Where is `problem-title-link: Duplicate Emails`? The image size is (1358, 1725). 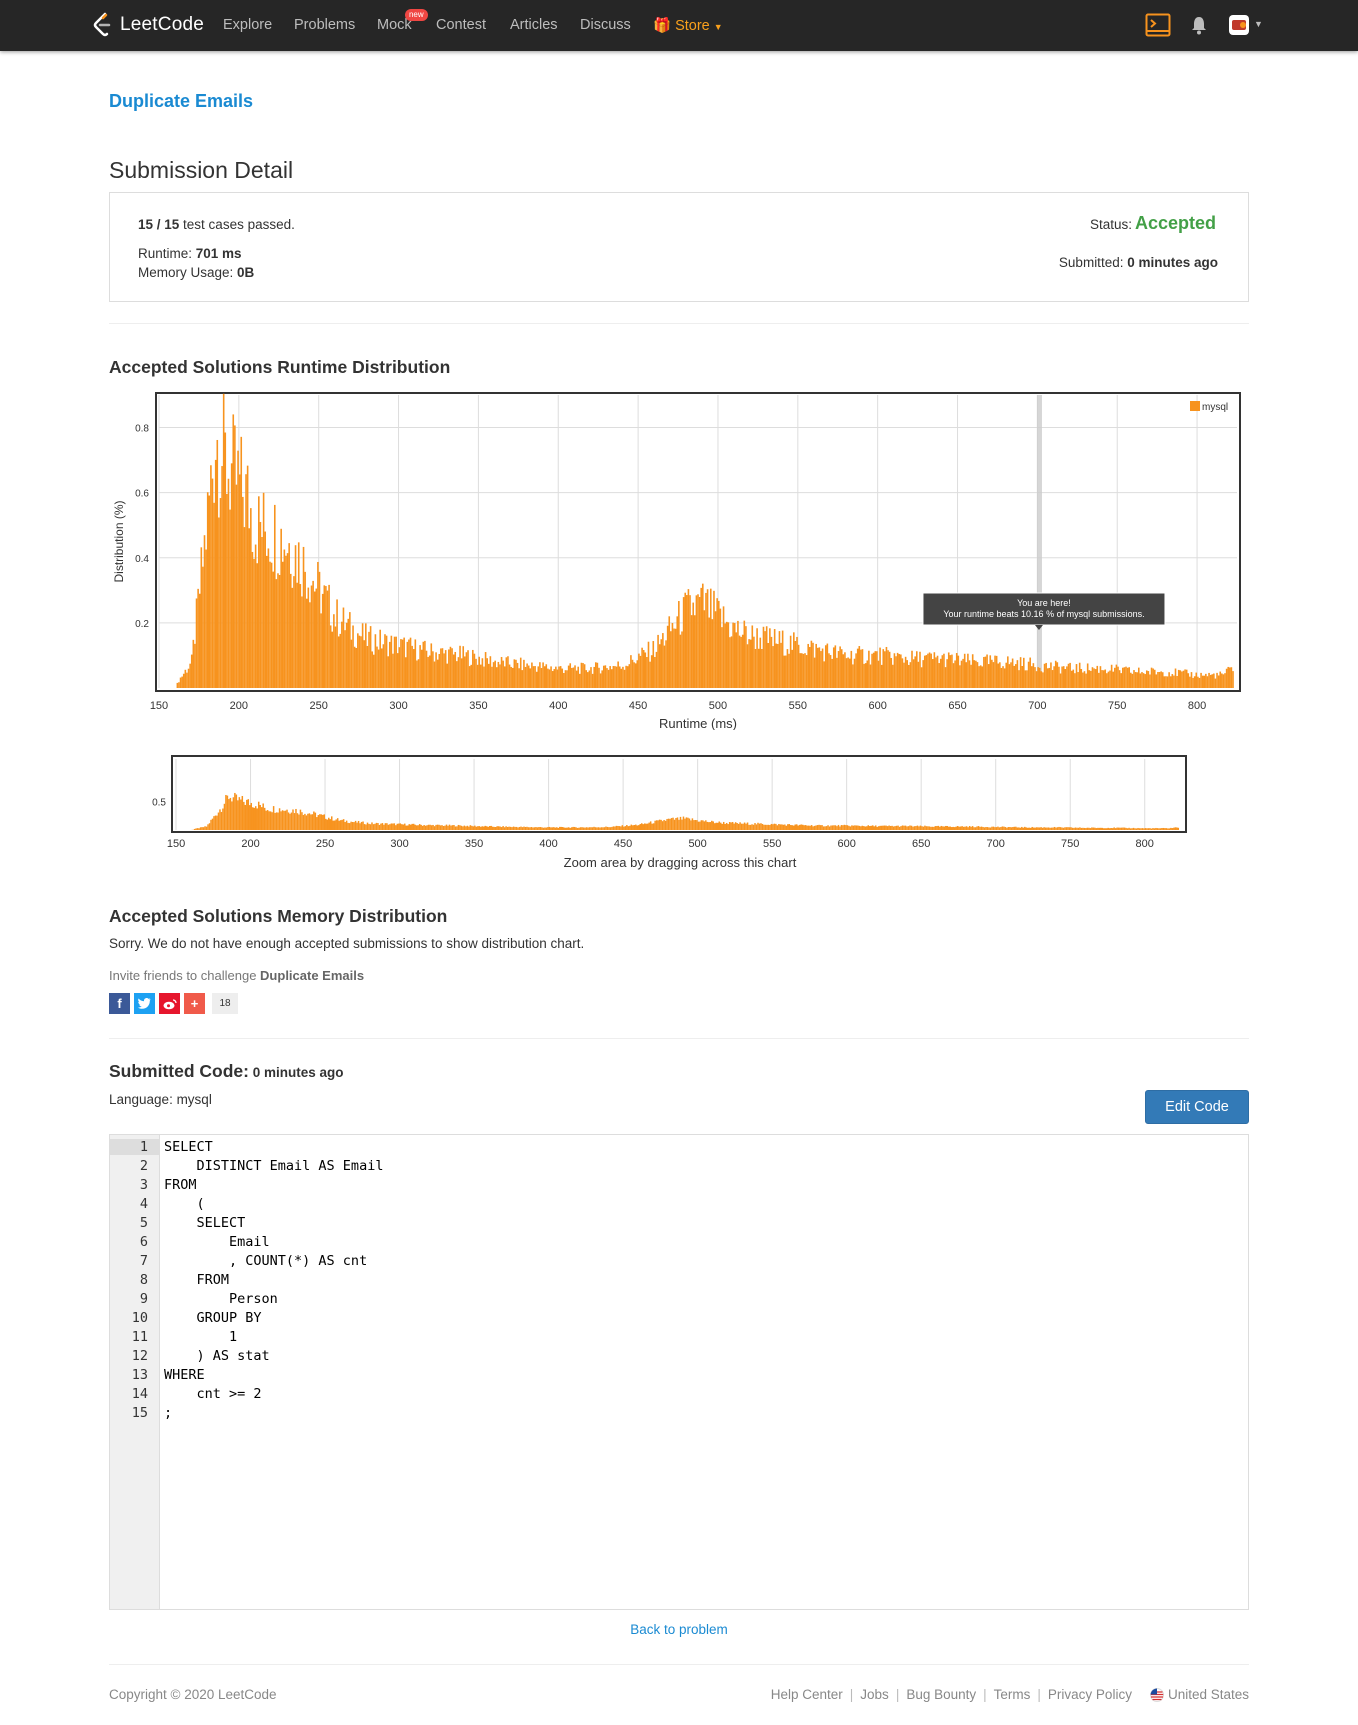 problem-title-link: Duplicate Emails is located at coordinates (181, 101).